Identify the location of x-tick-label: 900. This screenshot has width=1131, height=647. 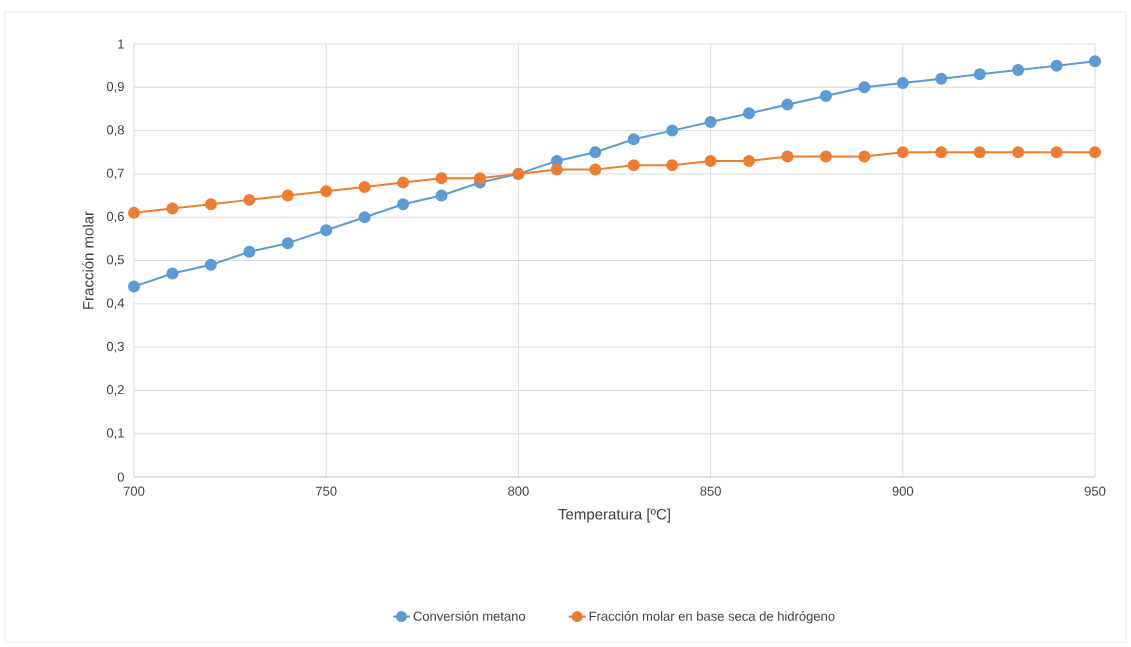
(903, 491).